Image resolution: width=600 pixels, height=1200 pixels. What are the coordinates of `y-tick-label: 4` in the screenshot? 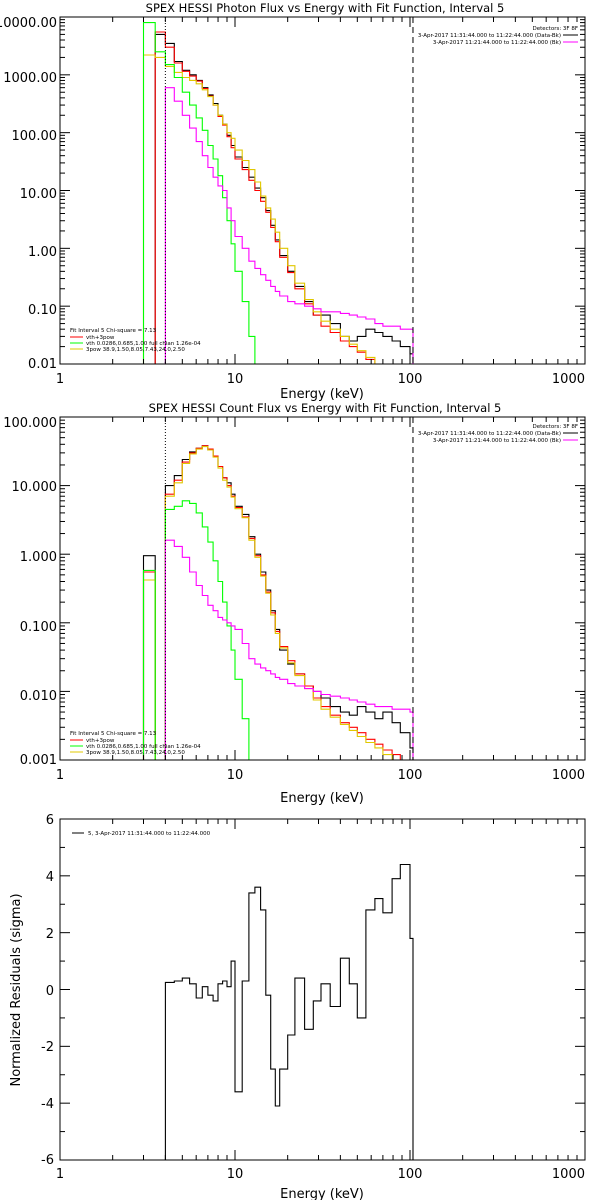 It's located at (50, 877).